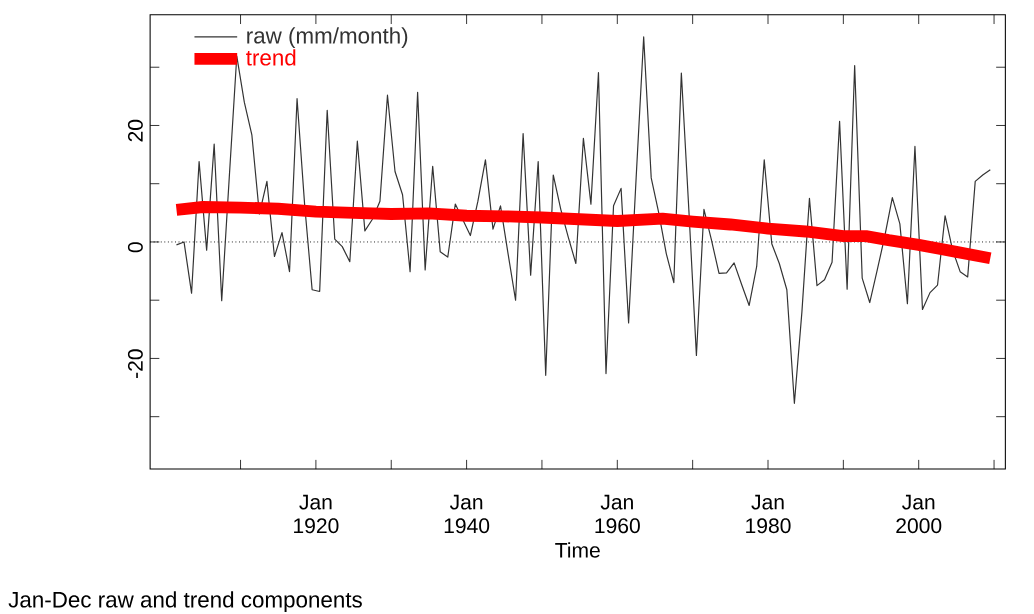 Image resolution: width=1034 pixels, height=614 pixels. What do you see at coordinates (467, 514) in the screenshot?
I see `x-tick-label: Jan 1940` at bounding box center [467, 514].